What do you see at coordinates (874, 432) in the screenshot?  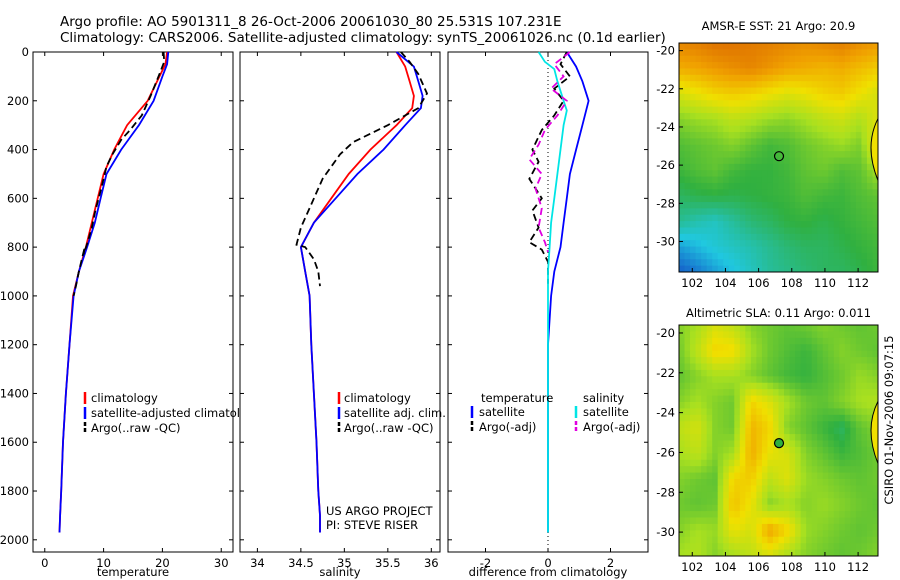 I see `sla_map-coastline` at bounding box center [874, 432].